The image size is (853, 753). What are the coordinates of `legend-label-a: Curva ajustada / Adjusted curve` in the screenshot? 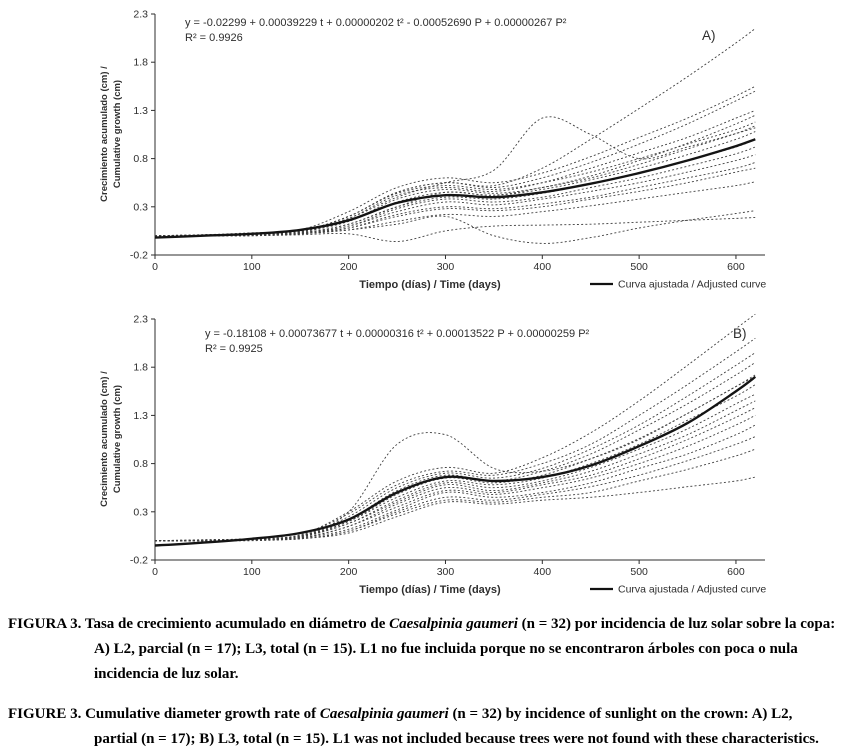 It's located at (692, 285).